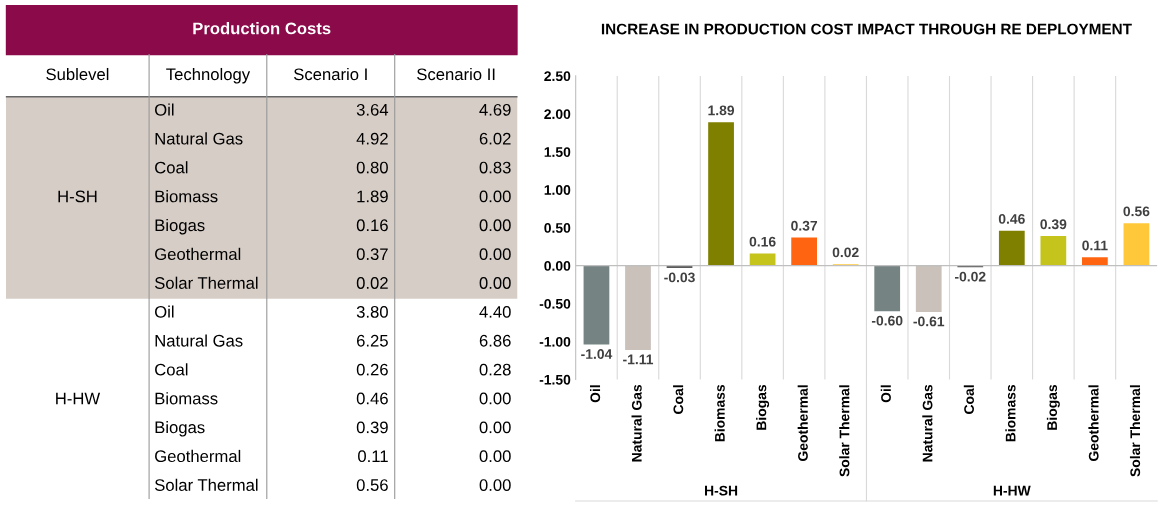 Image resolution: width=1163 pixels, height=506 pixels. Describe the element at coordinates (557, 265) in the screenshot. I see `y-tick-label: 0.00` at that location.